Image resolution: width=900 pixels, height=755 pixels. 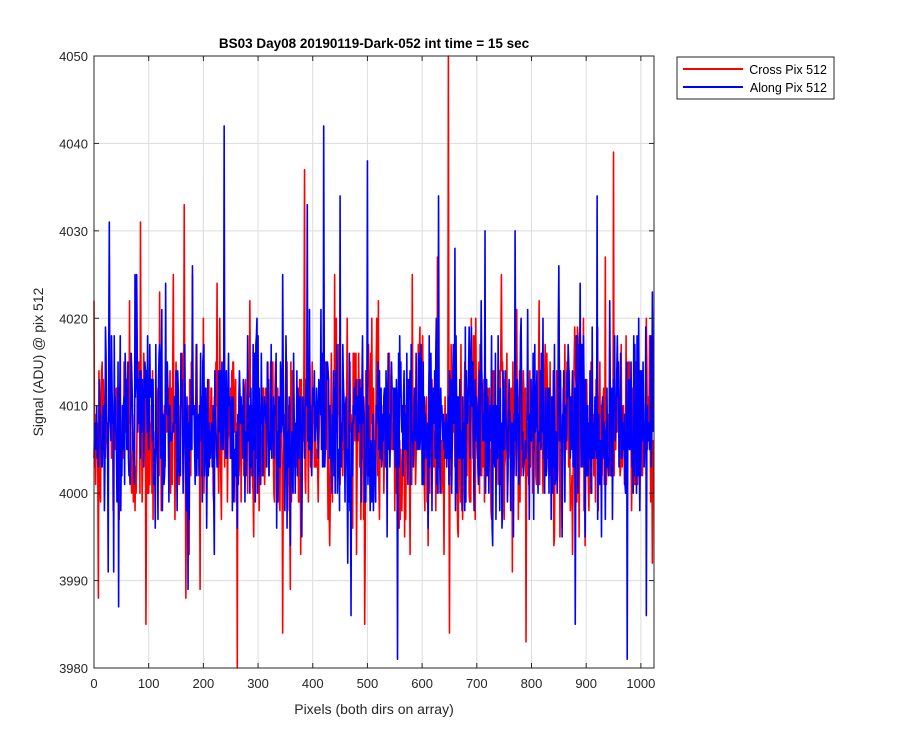 What do you see at coordinates (788, 88) in the screenshot?
I see `legend-label-along: Along Pix 512` at bounding box center [788, 88].